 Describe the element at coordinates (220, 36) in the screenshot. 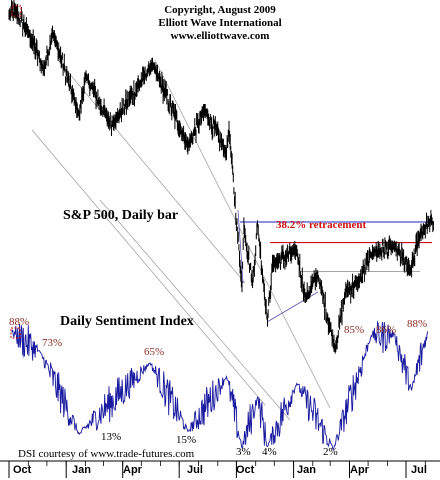

I see `org-url: www.elliottwave.com` at that location.